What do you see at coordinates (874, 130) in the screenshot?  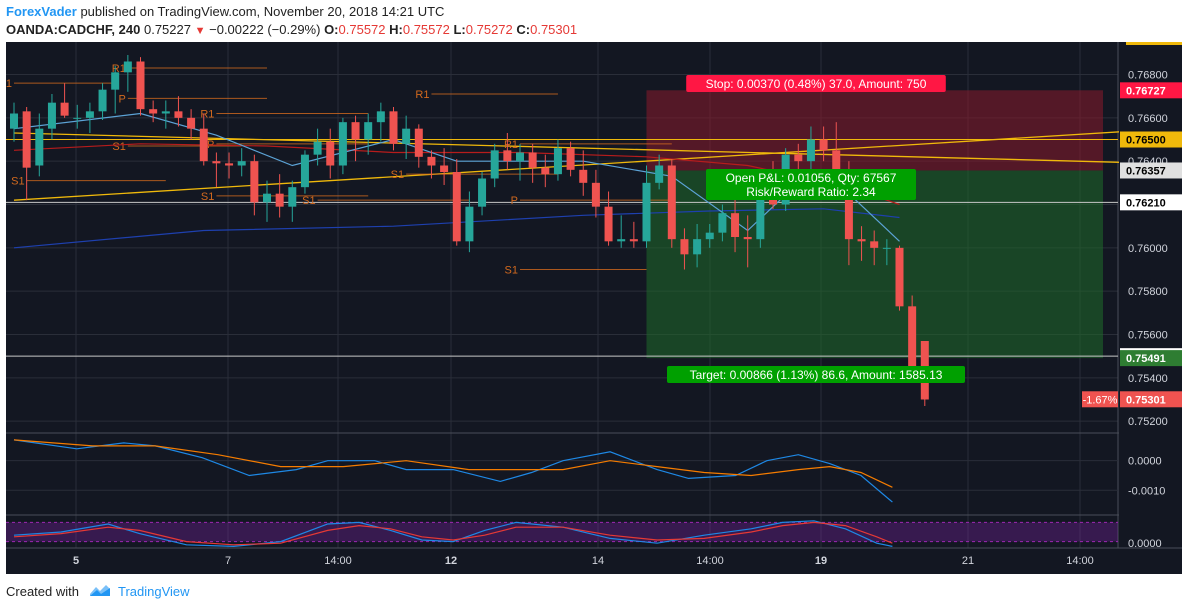 I see `stop-zone` at bounding box center [874, 130].